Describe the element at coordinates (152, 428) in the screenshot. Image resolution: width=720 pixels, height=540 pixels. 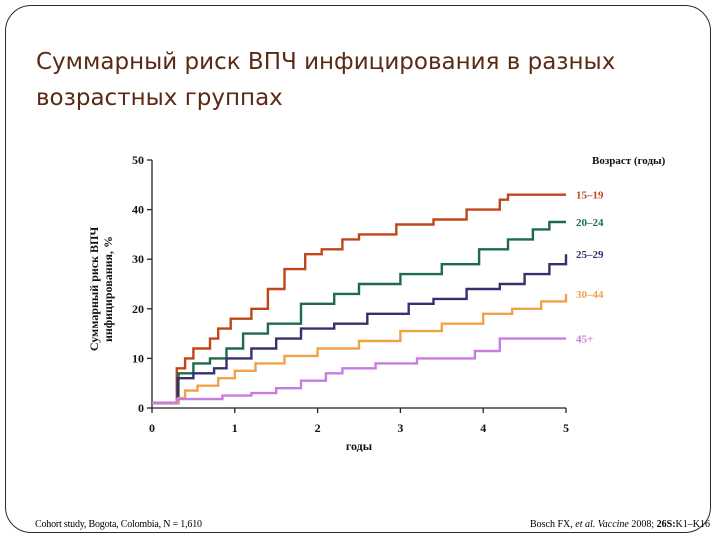
I see `x-tick-label: 0` at that location.